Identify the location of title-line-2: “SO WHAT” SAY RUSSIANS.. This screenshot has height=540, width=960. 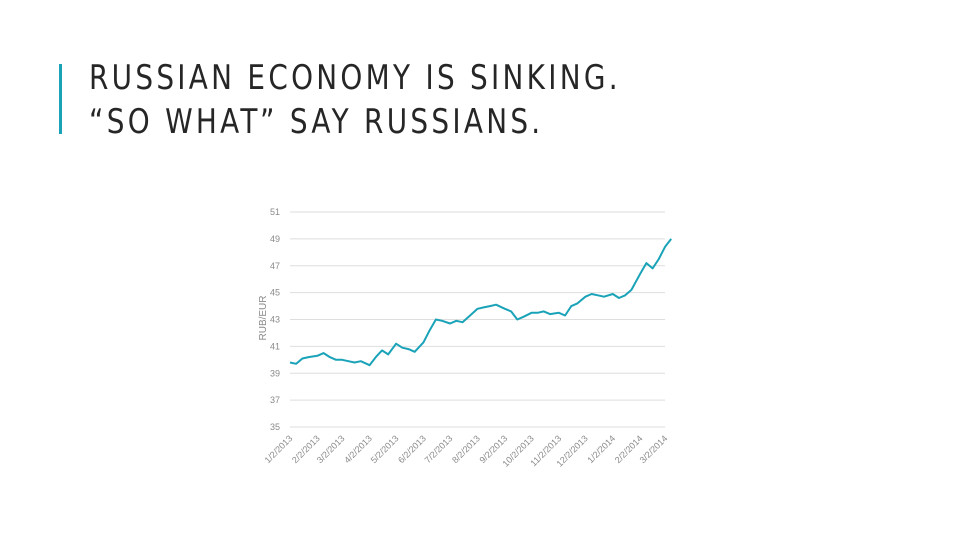
(316, 122).